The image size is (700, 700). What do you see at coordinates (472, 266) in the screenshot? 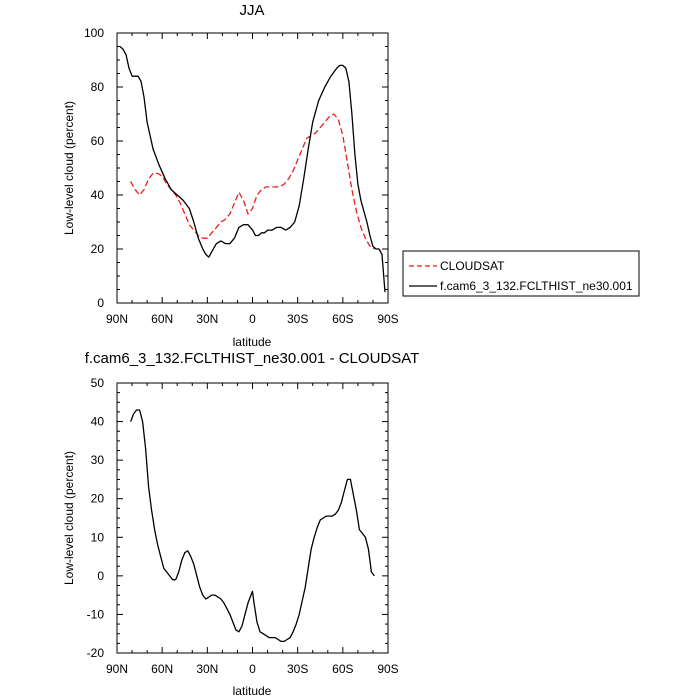
I see `legend-label-cloudsat: CLOUDSAT` at bounding box center [472, 266].